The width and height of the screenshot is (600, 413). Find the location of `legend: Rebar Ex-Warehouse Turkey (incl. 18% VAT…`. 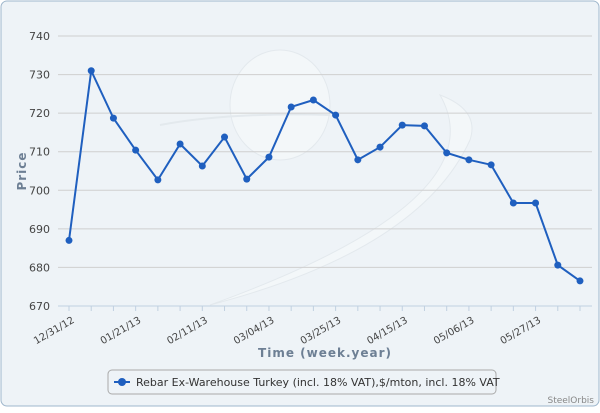

legend: Rebar Ex-Warehouse Turkey (incl. 18% VAT… is located at coordinates (303, 382).